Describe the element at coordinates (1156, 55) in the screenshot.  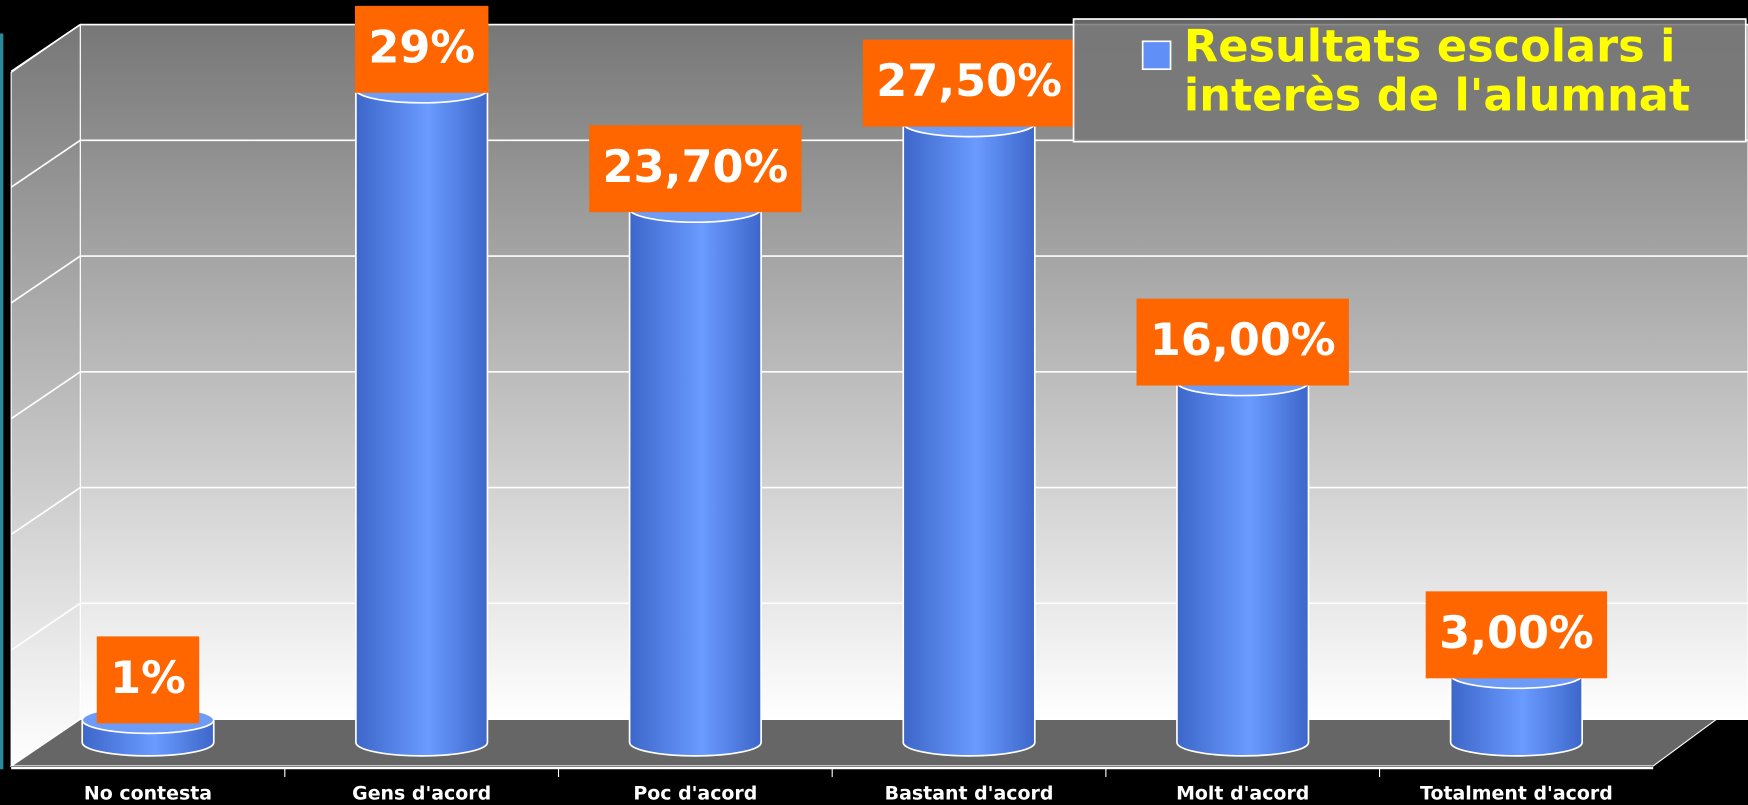
I see `legend-swatch` at that location.